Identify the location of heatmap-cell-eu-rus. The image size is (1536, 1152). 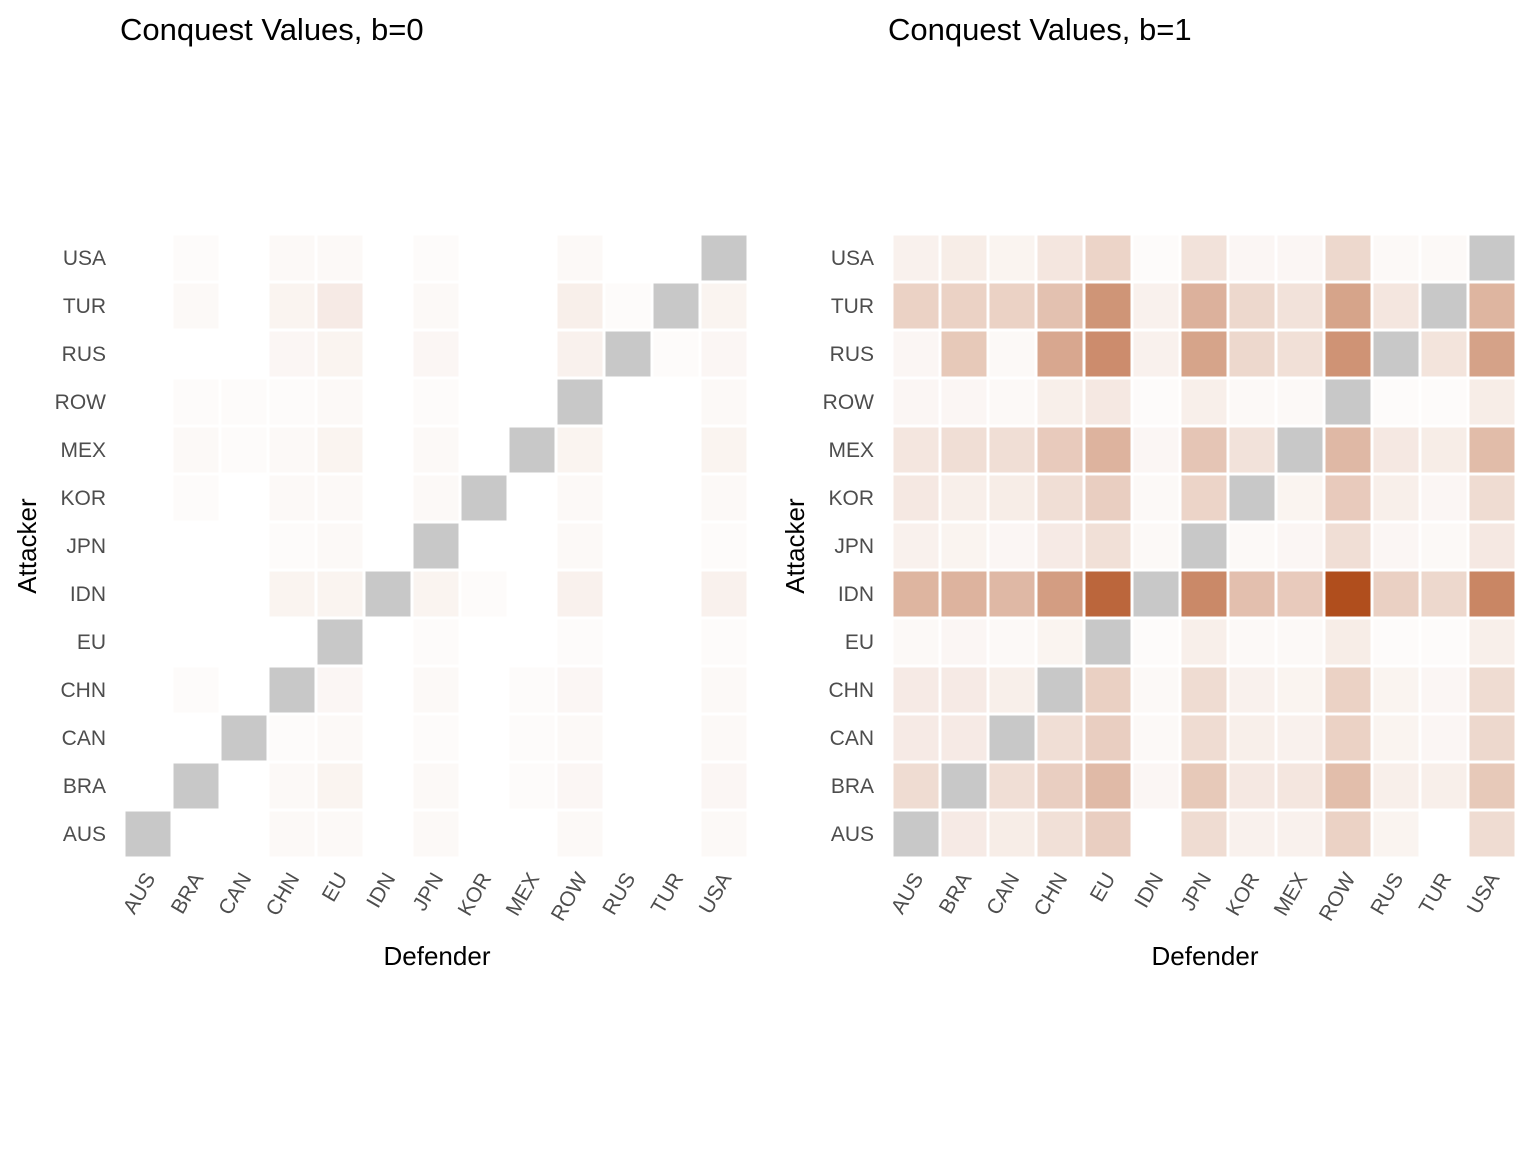
(1396, 642).